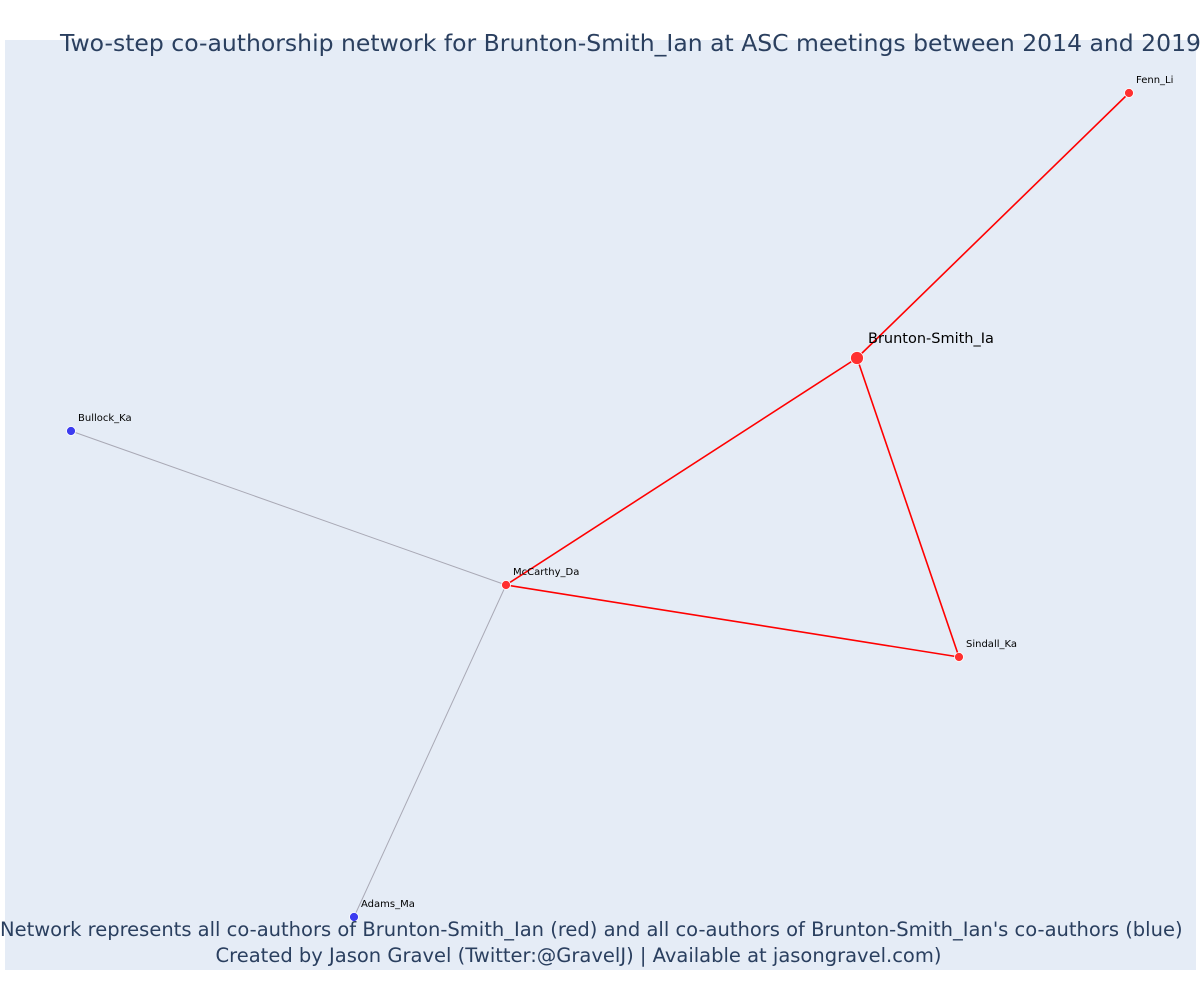 The image size is (1200, 1000). What do you see at coordinates (993, 225) in the screenshot?
I see `edge-brunton-smith-ia-fenn-li` at bounding box center [993, 225].